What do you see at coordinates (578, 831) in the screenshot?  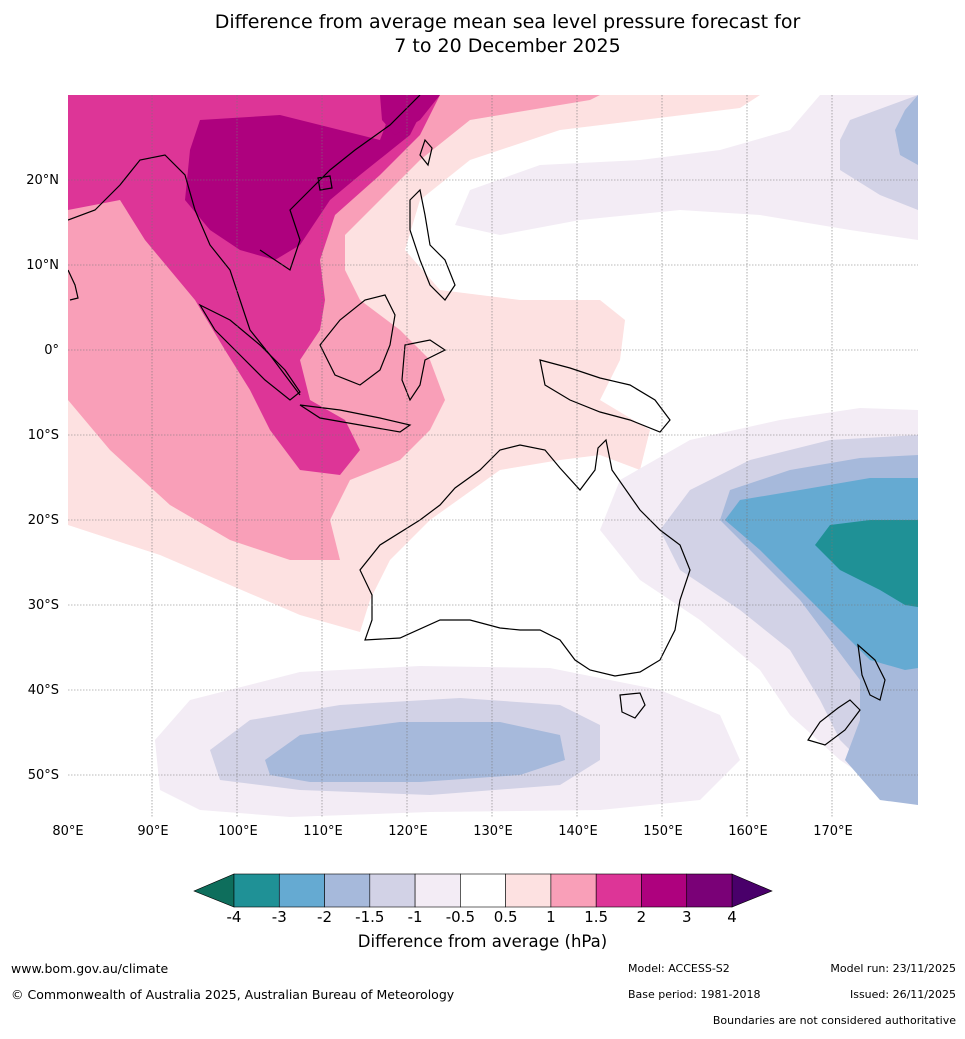 I see `lon-label: 140°E` at bounding box center [578, 831].